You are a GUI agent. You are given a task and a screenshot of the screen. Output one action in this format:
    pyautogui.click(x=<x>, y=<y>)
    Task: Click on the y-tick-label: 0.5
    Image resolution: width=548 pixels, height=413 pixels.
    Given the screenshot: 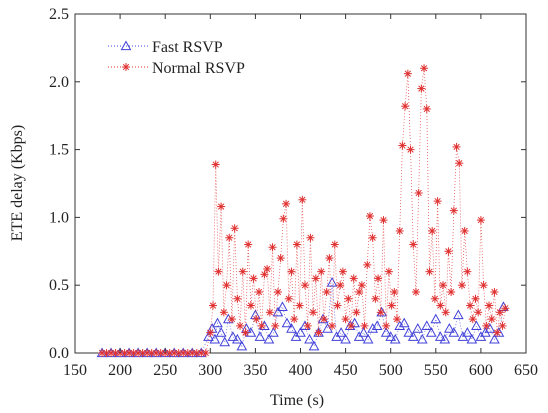 What is the action you would take?
    pyautogui.click(x=59, y=285)
    